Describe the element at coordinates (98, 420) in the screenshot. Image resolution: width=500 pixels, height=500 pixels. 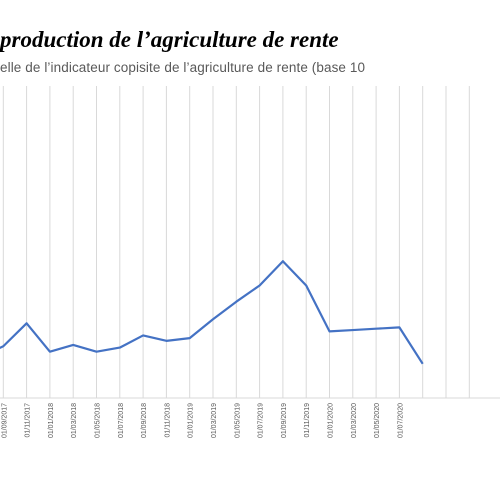
I see `x-tick-label: 01/05/2018` at that location.